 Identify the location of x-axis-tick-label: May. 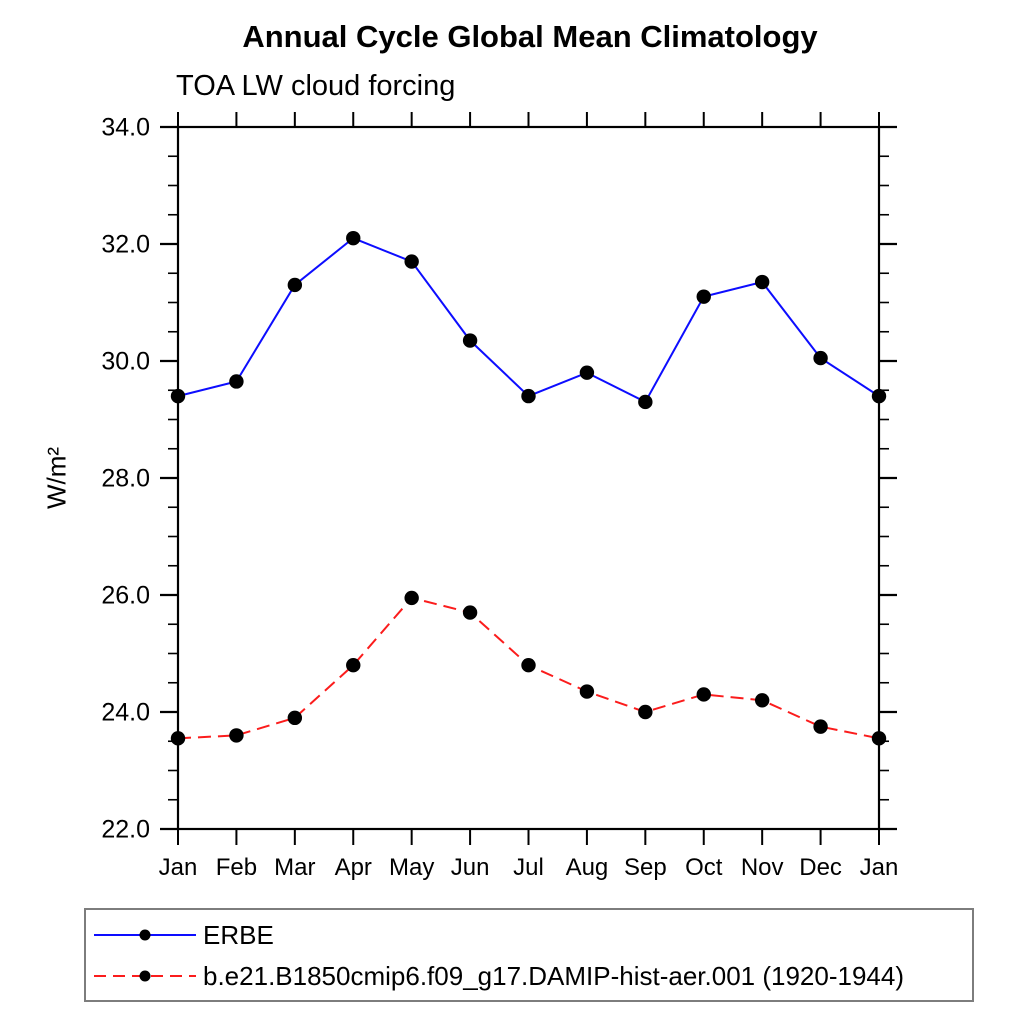
(411, 867).